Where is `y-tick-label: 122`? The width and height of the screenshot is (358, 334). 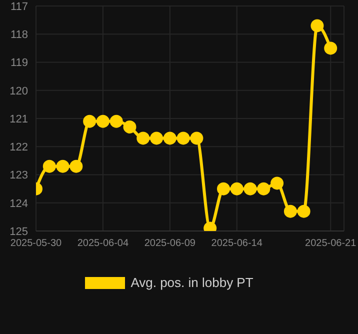
y-tick-label: 122 is located at coordinates (19, 148).